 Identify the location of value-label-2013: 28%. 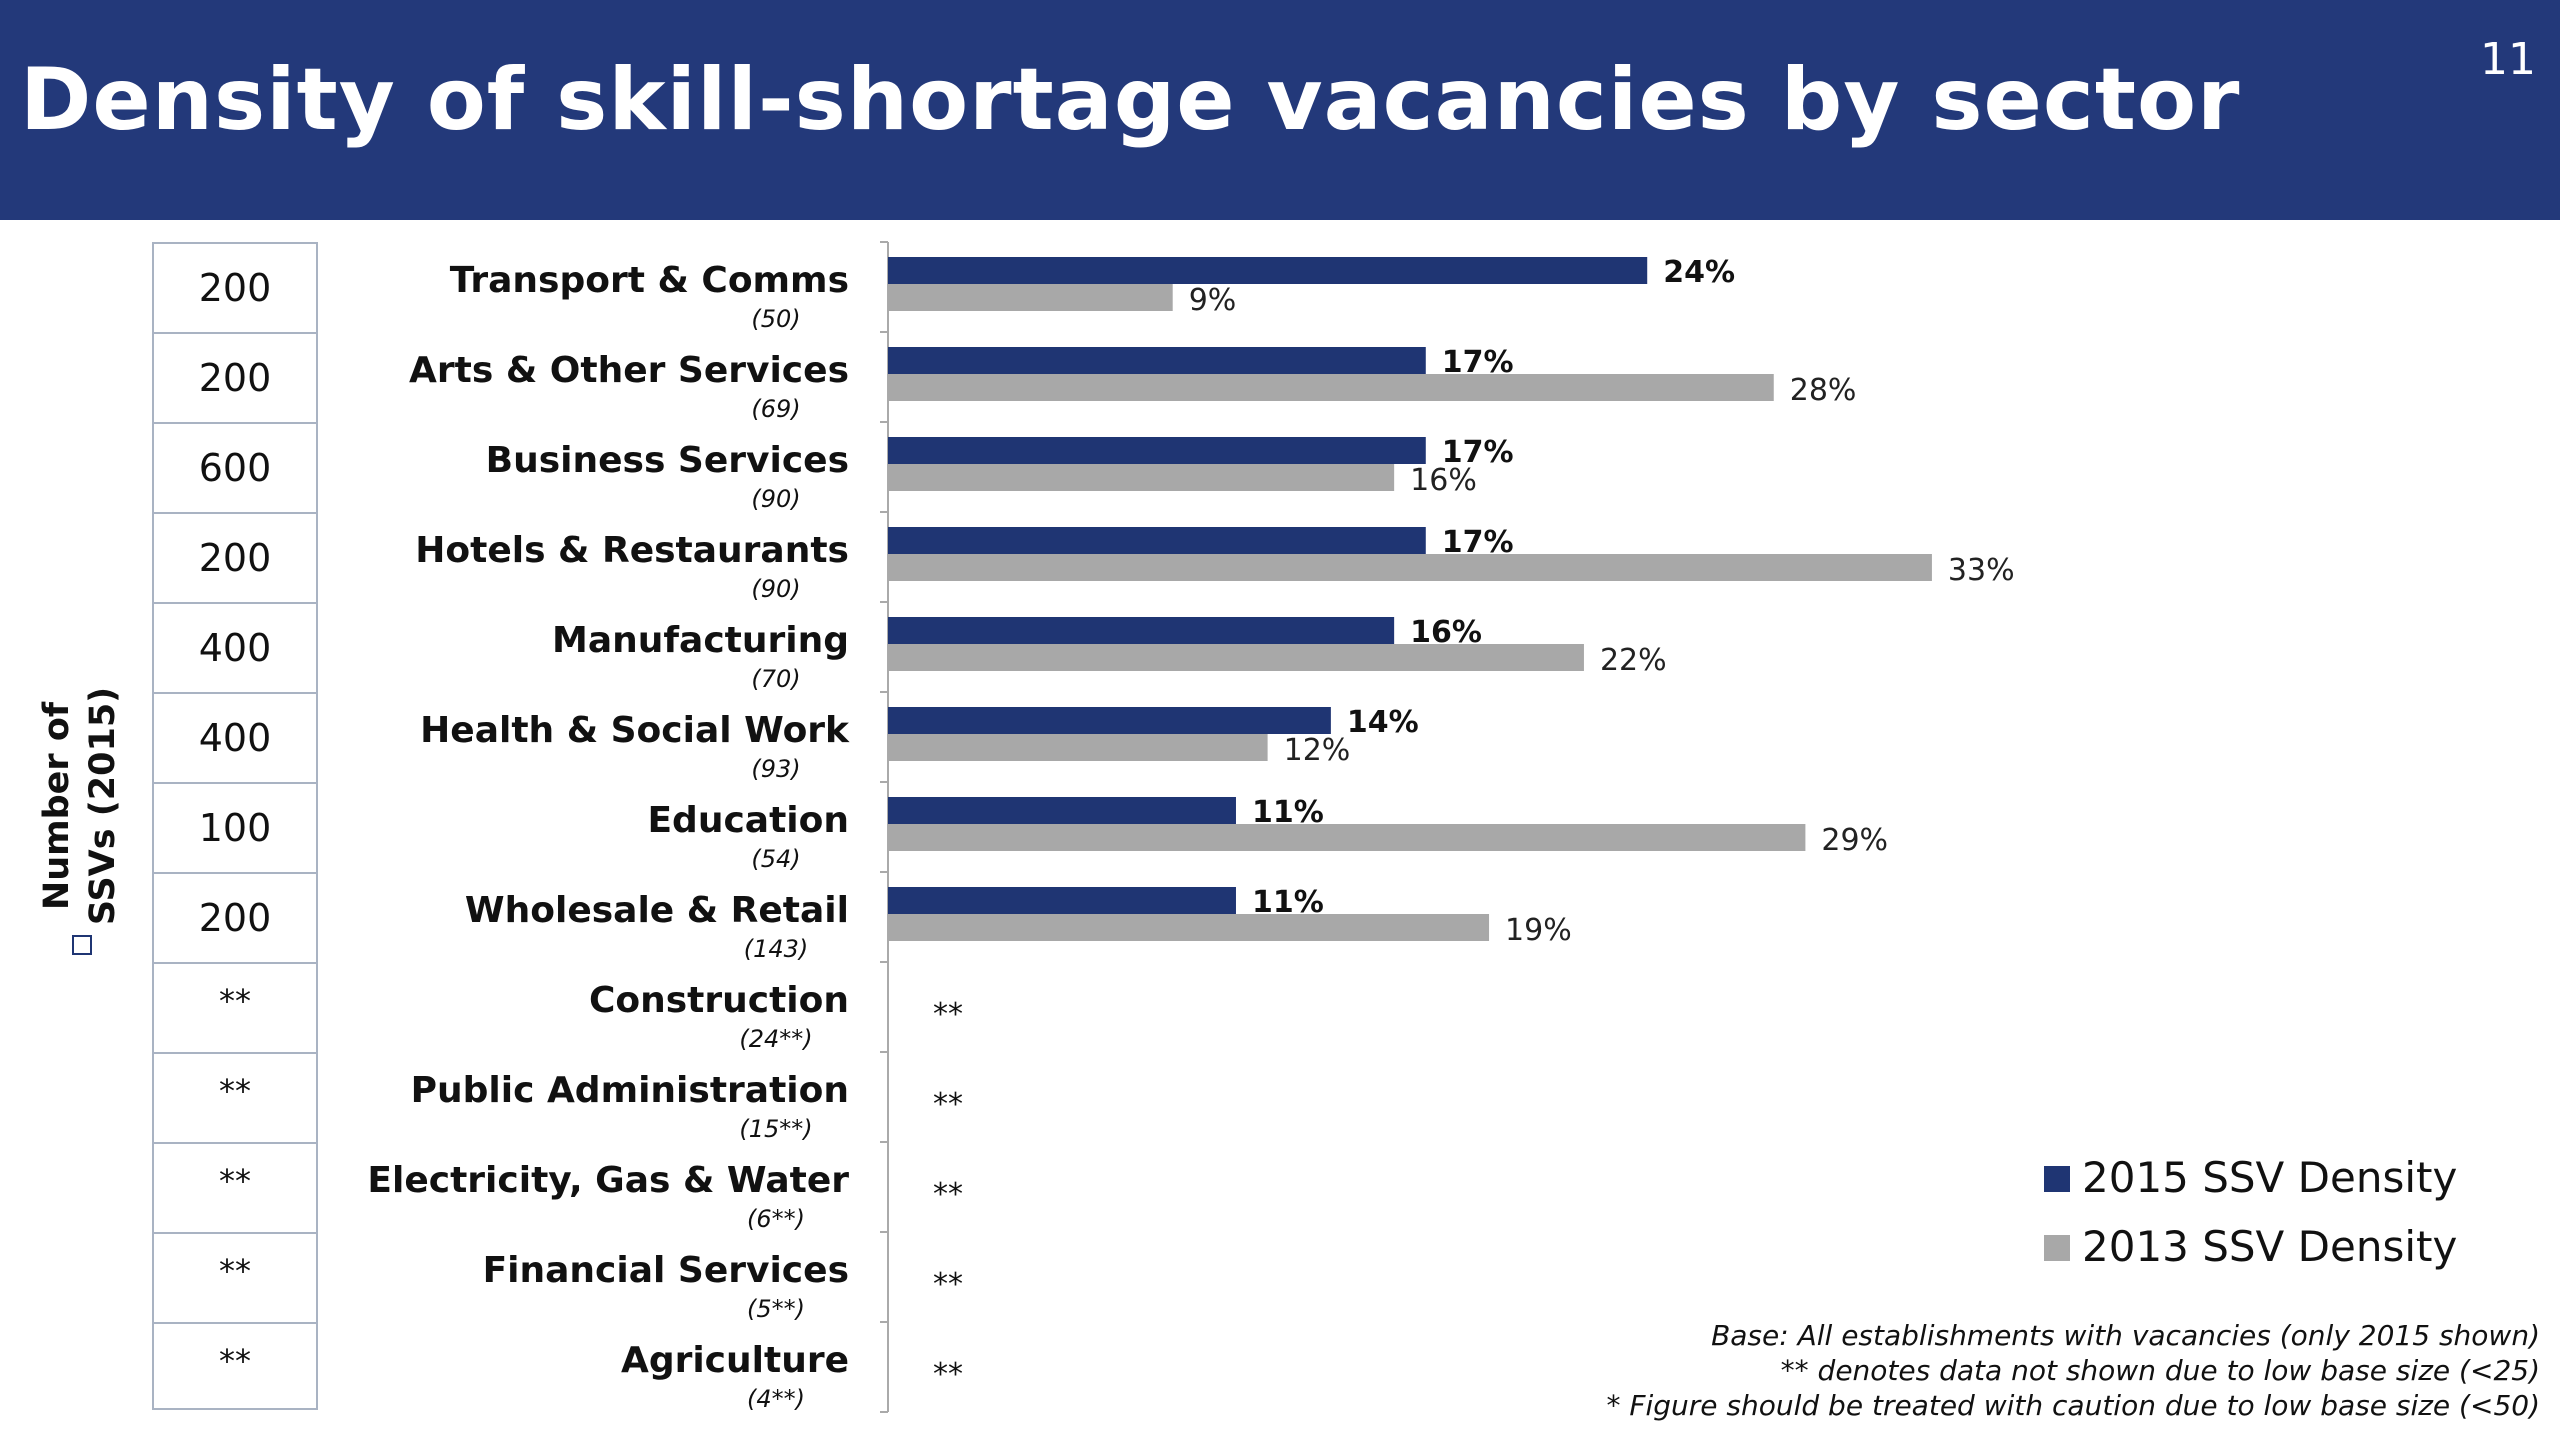
(1823, 390).